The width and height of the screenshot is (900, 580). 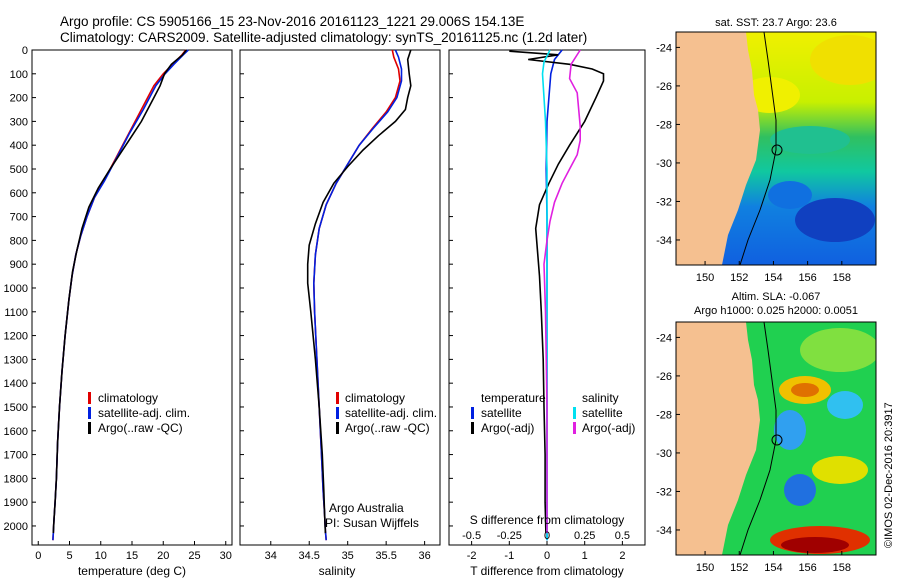 What do you see at coordinates (19, 265) in the screenshot?
I see `depth-tick-label: 900` at bounding box center [19, 265].